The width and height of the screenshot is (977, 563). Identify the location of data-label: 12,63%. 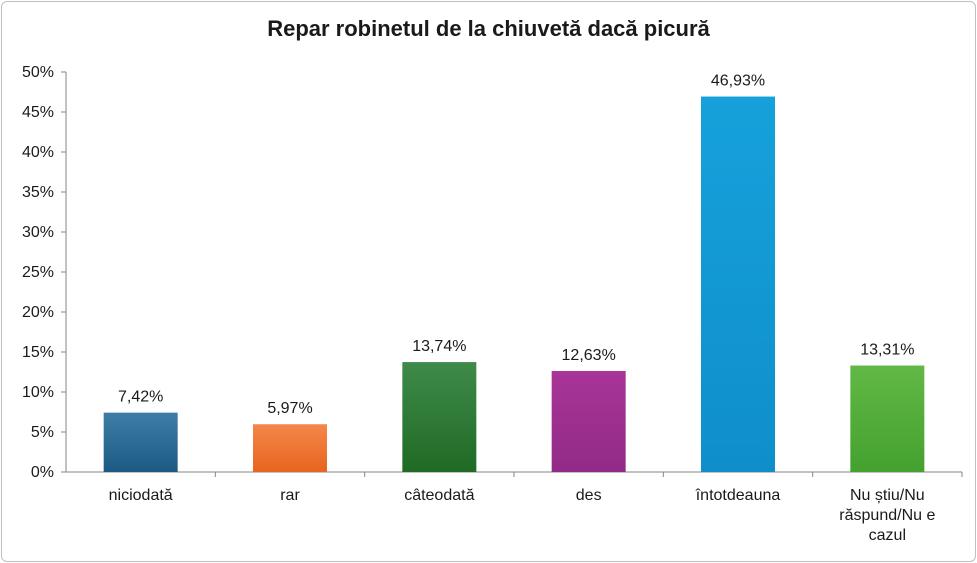
(589, 355).